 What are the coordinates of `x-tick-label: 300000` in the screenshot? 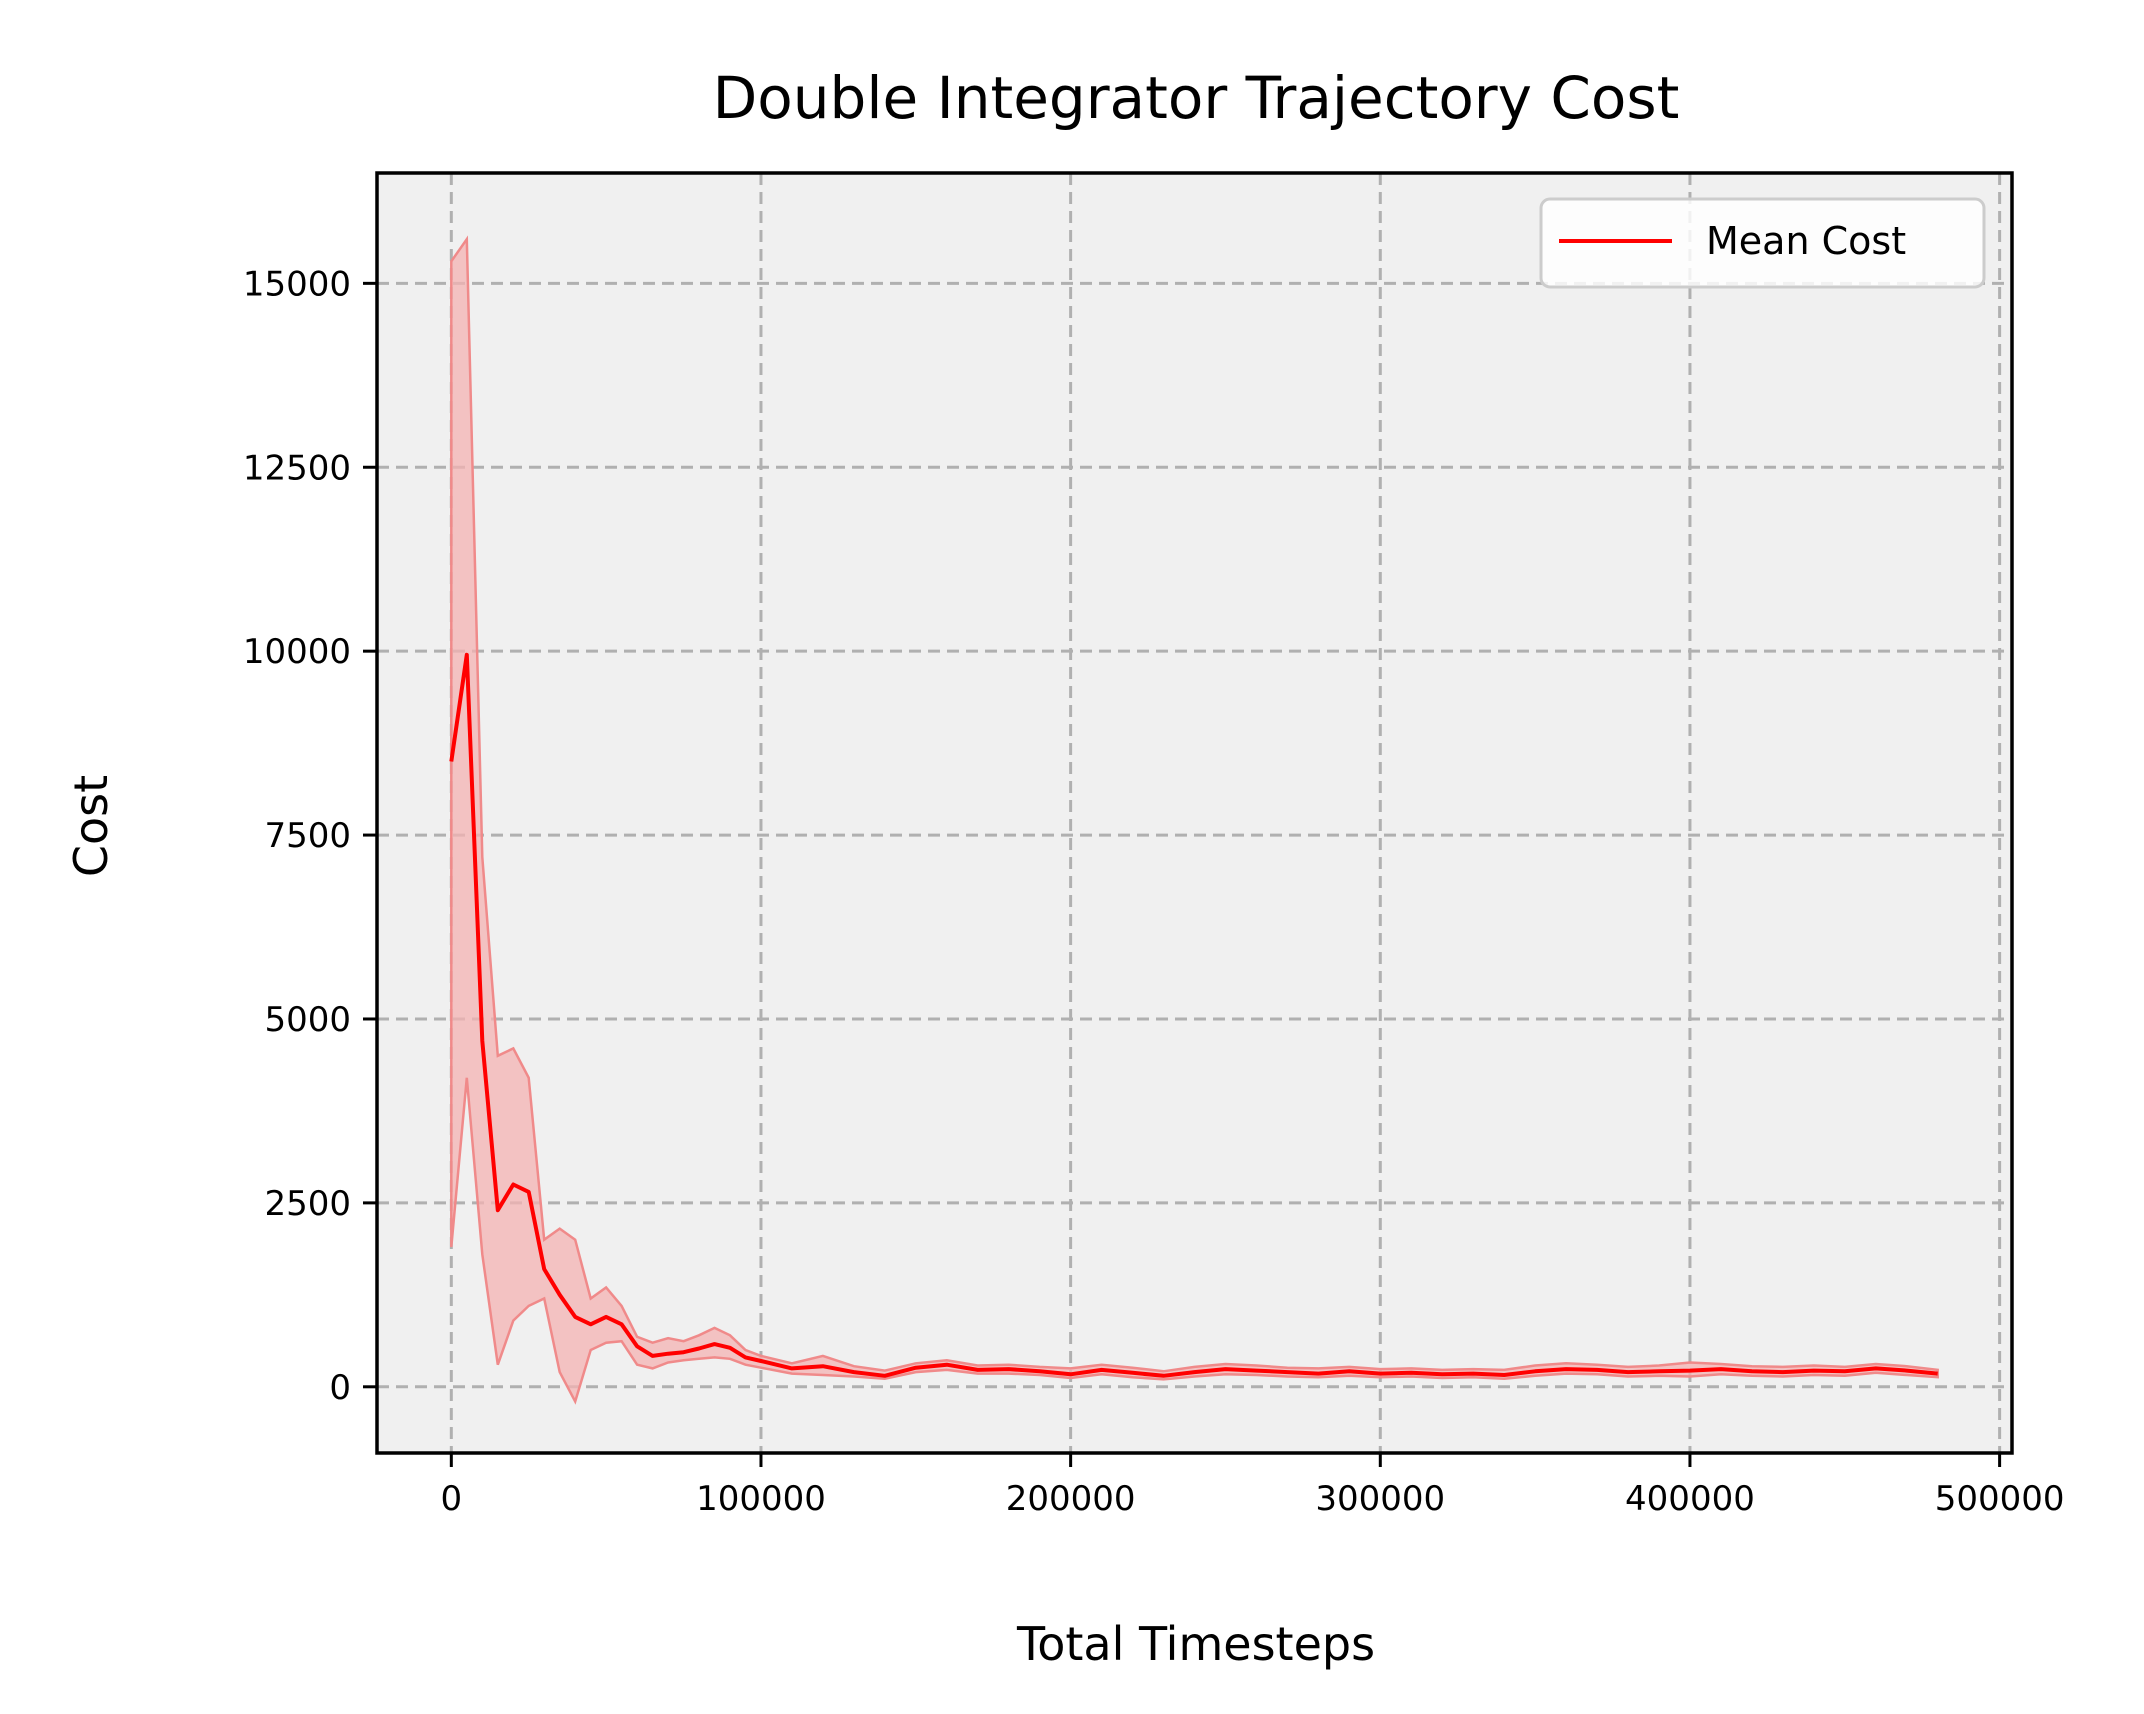 It's located at (1380, 1499).